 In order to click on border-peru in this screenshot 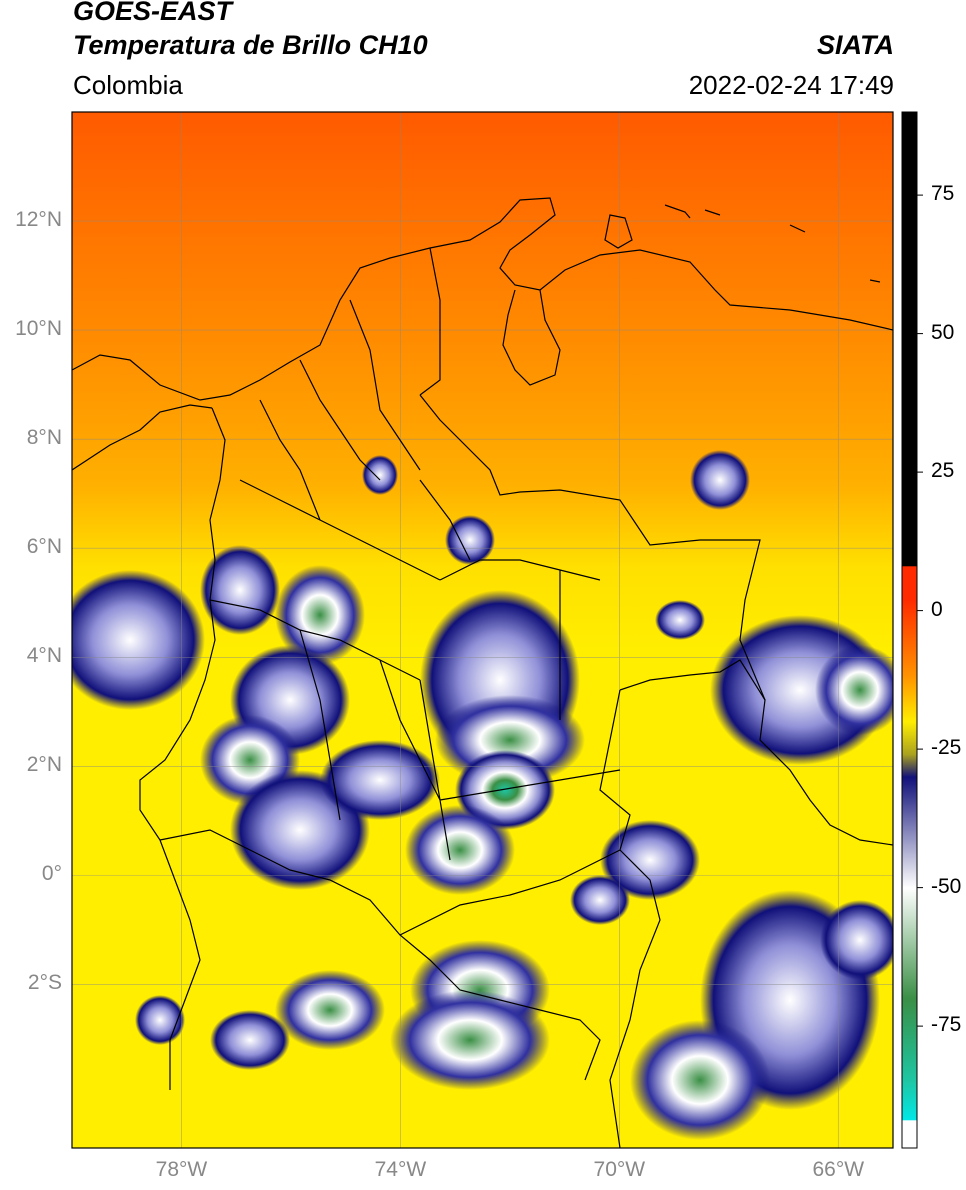, I will do `click(510, 892)`.